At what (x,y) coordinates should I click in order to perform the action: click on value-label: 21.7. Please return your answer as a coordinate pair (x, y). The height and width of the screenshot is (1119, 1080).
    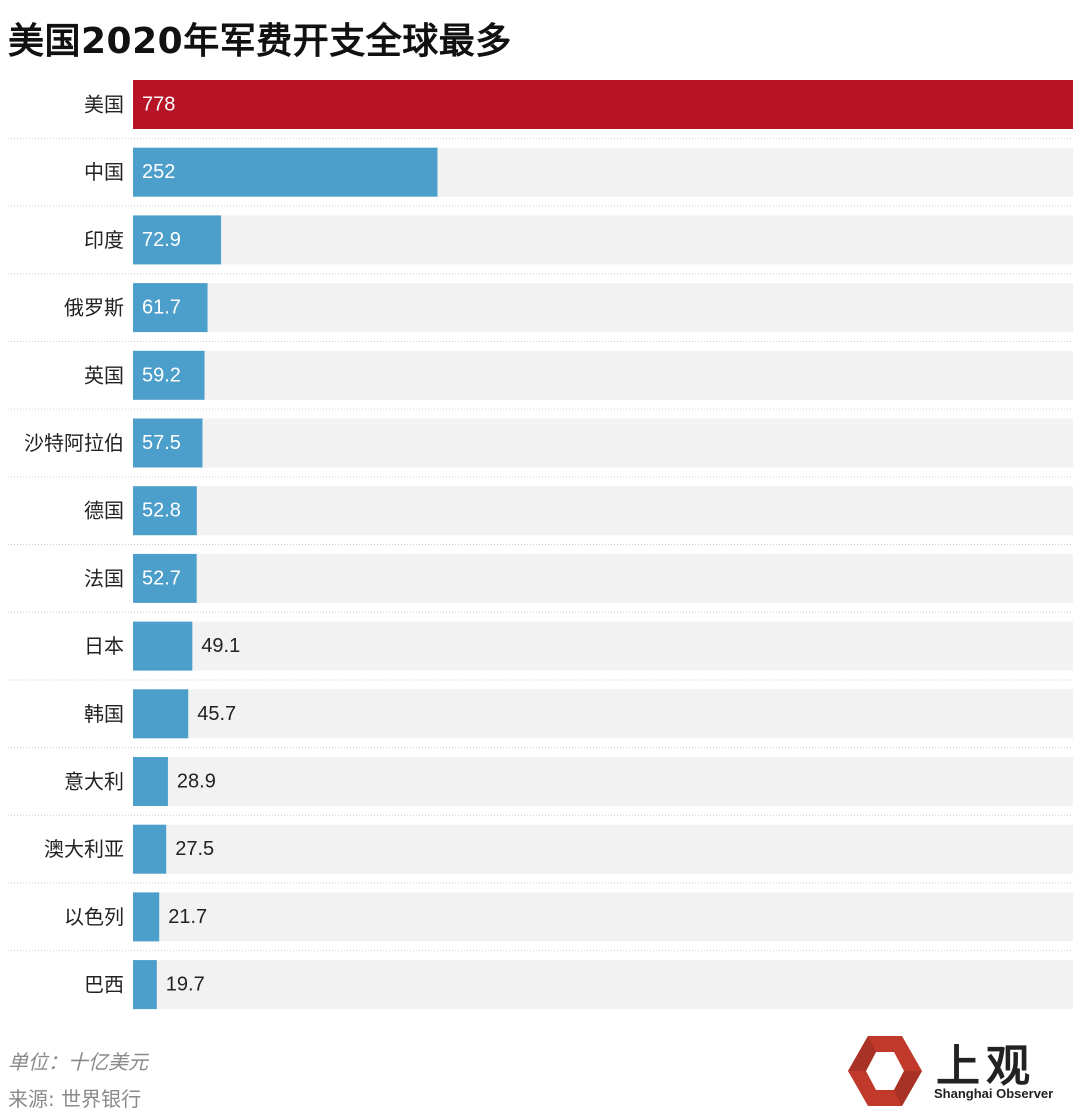
    Looking at the image, I should click on (187, 917).